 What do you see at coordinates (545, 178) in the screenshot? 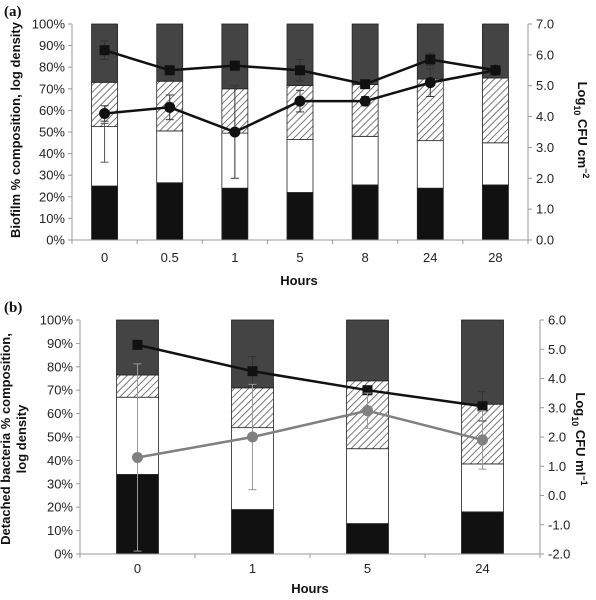
I see `y2-tick-label-2: 2.0` at bounding box center [545, 178].